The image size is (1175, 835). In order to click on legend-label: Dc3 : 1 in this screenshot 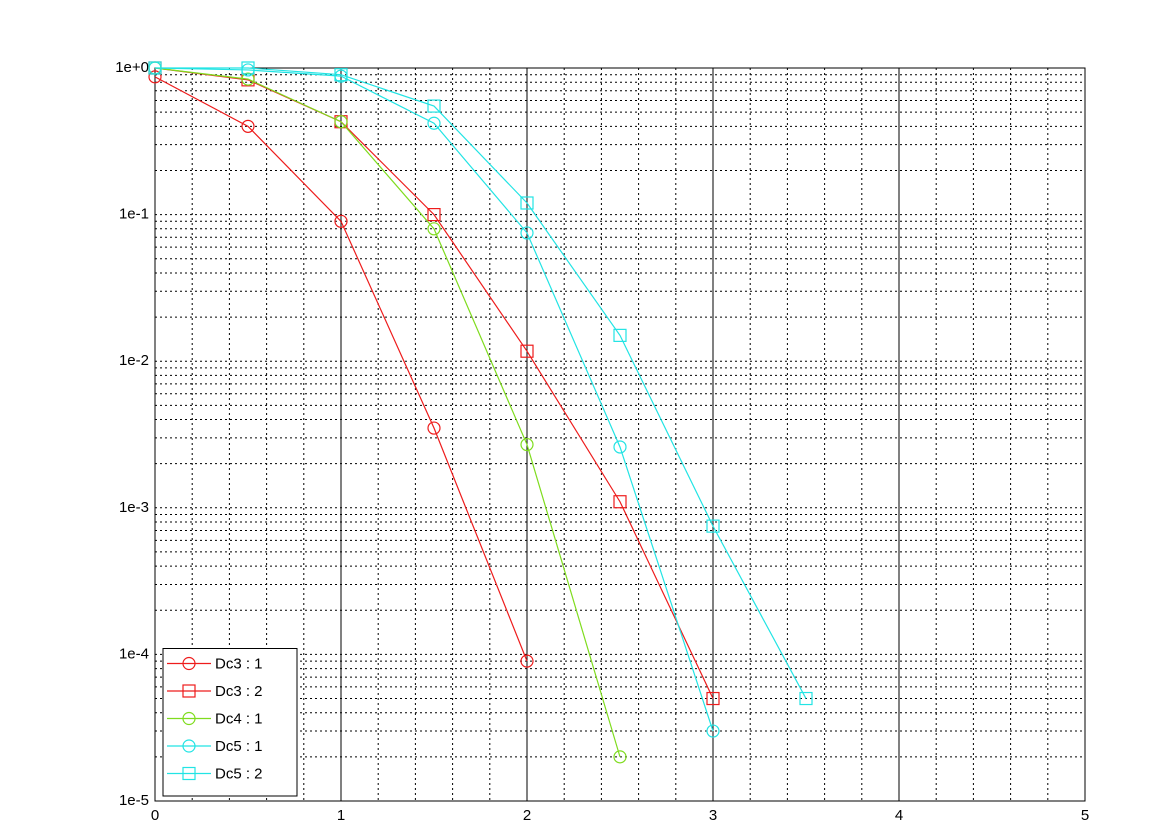, I will do `click(239, 663)`.